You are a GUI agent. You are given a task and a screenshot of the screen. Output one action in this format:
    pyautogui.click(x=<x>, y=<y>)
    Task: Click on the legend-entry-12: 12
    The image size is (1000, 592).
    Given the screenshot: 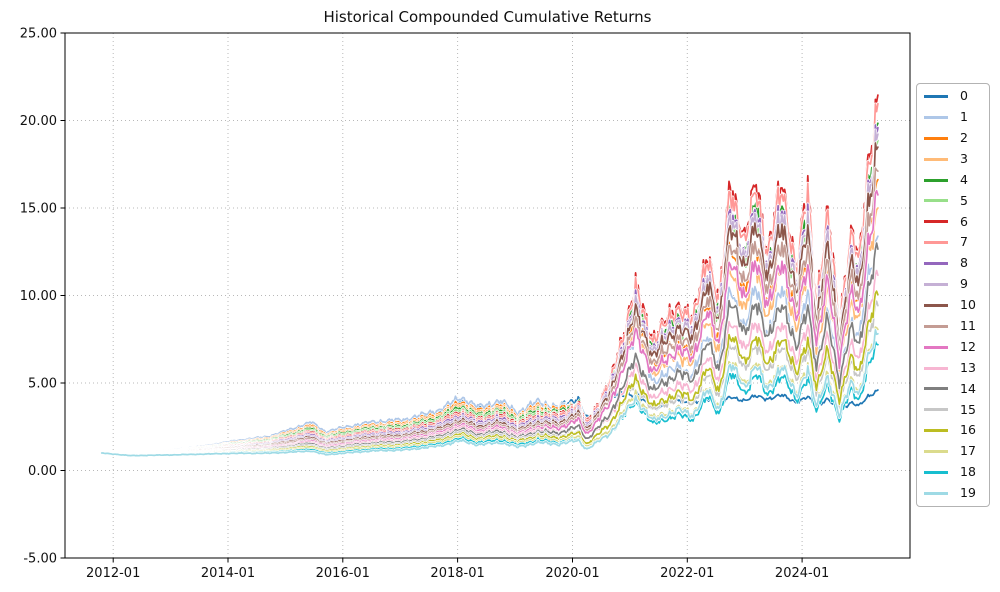 What is the action you would take?
    pyautogui.click(x=956, y=347)
    